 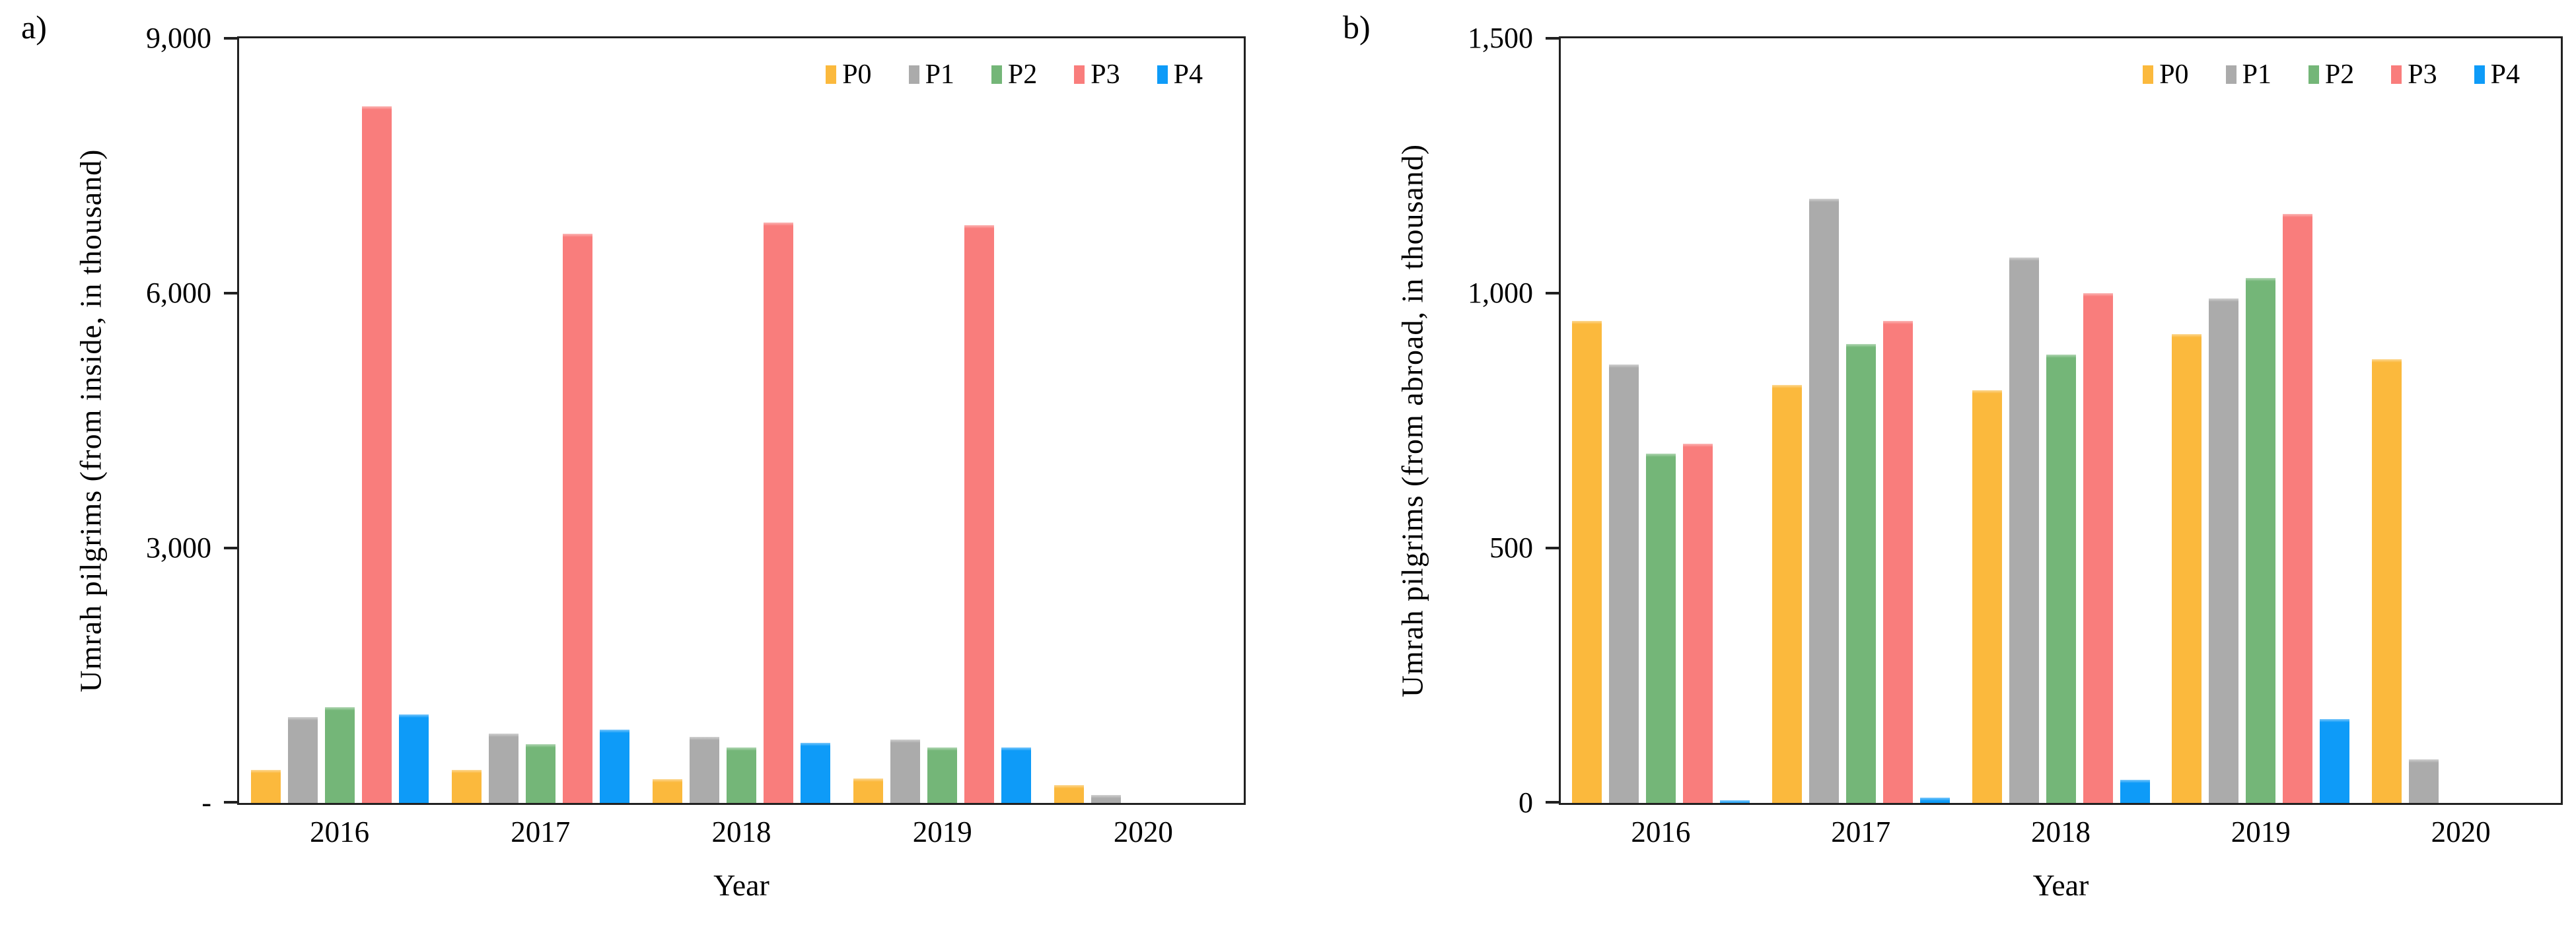 What do you see at coordinates (667, 790) in the screenshot?
I see `bar-a-2018-P0` at bounding box center [667, 790].